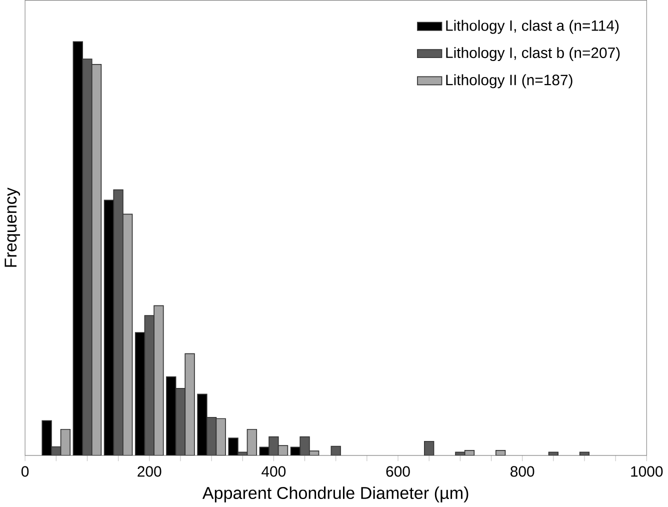  I want to click on legend-label: Lithology I, clast b (n=207), so click(533, 54).